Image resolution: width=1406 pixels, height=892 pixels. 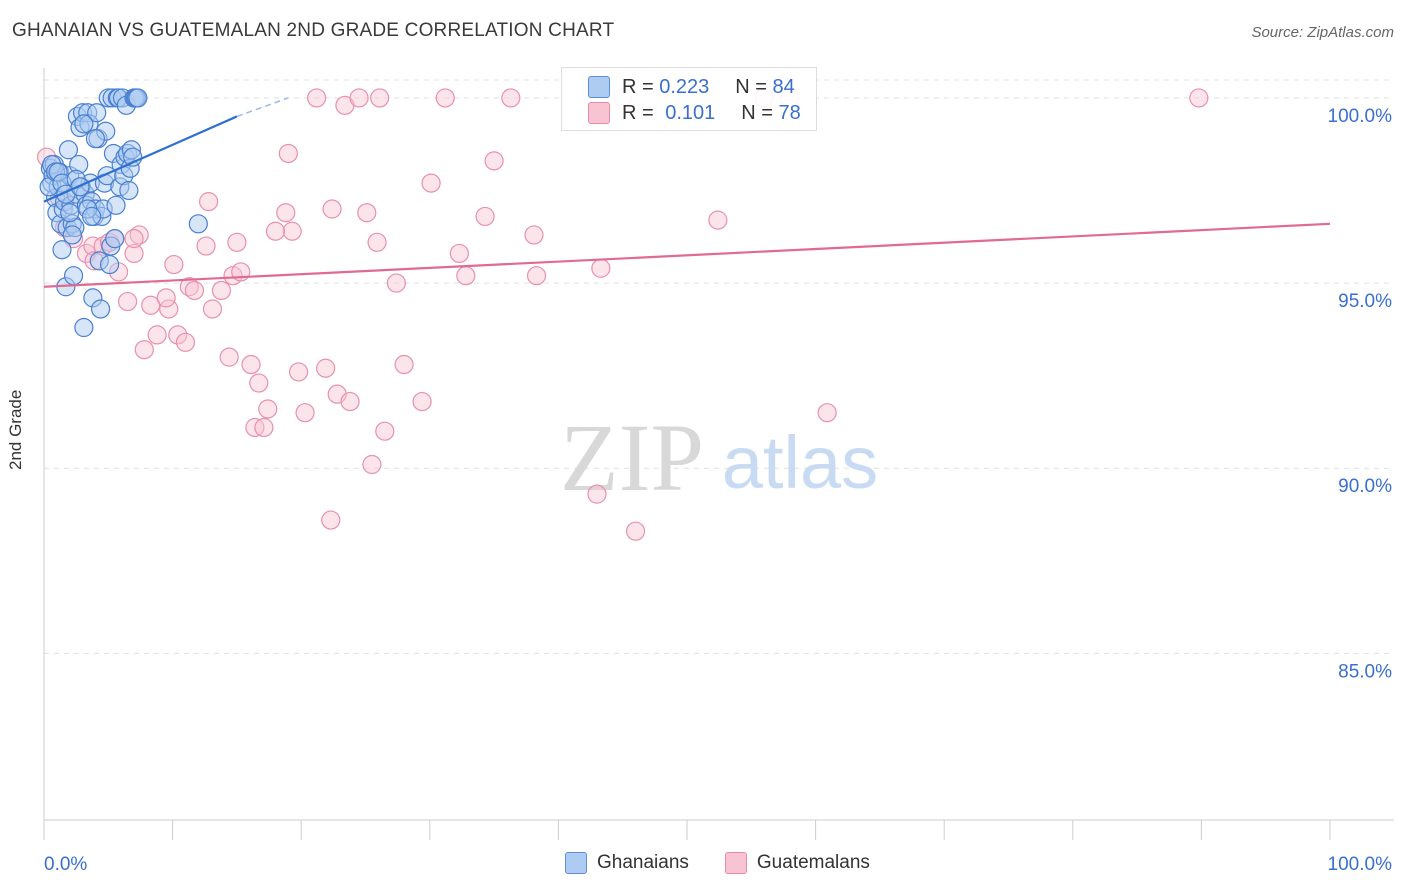 I want to click on legend-label-ghanaians: Ghanaians, so click(x=643, y=862).